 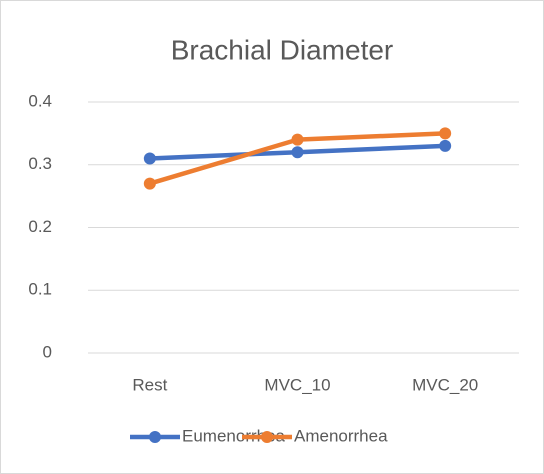 What do you see at coordinates (149, 384) in the screenshot?
I see `x-tick-label: Rest` at bounding box center [149, 384].